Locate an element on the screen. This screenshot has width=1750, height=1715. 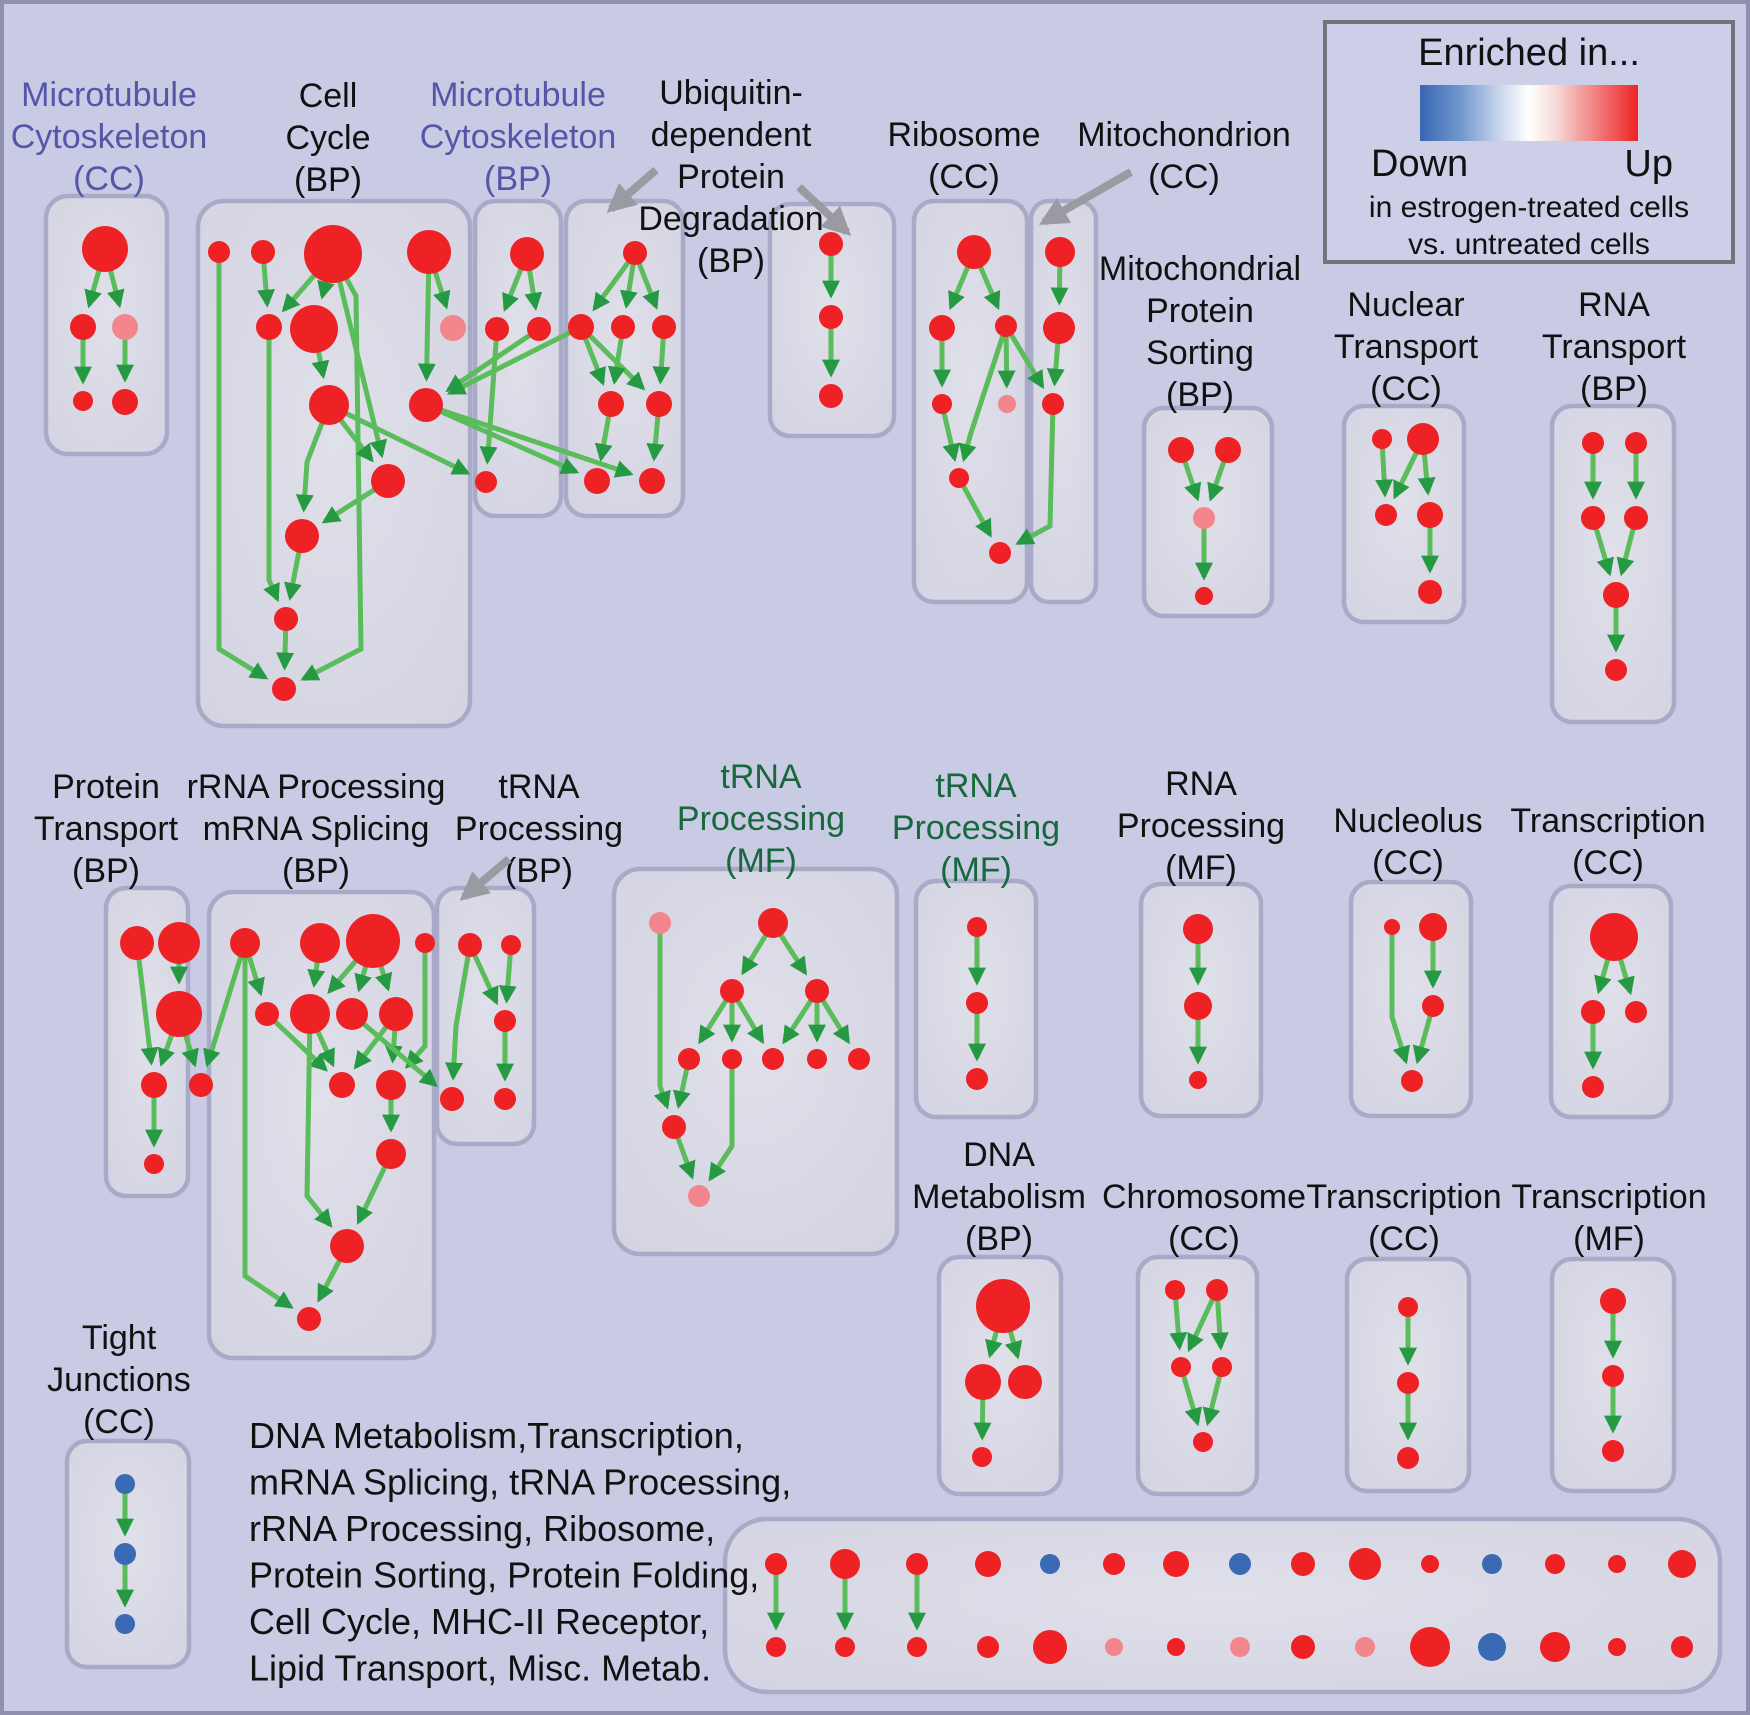
go-term-node-mc5 is located at coordinates (125, 402).